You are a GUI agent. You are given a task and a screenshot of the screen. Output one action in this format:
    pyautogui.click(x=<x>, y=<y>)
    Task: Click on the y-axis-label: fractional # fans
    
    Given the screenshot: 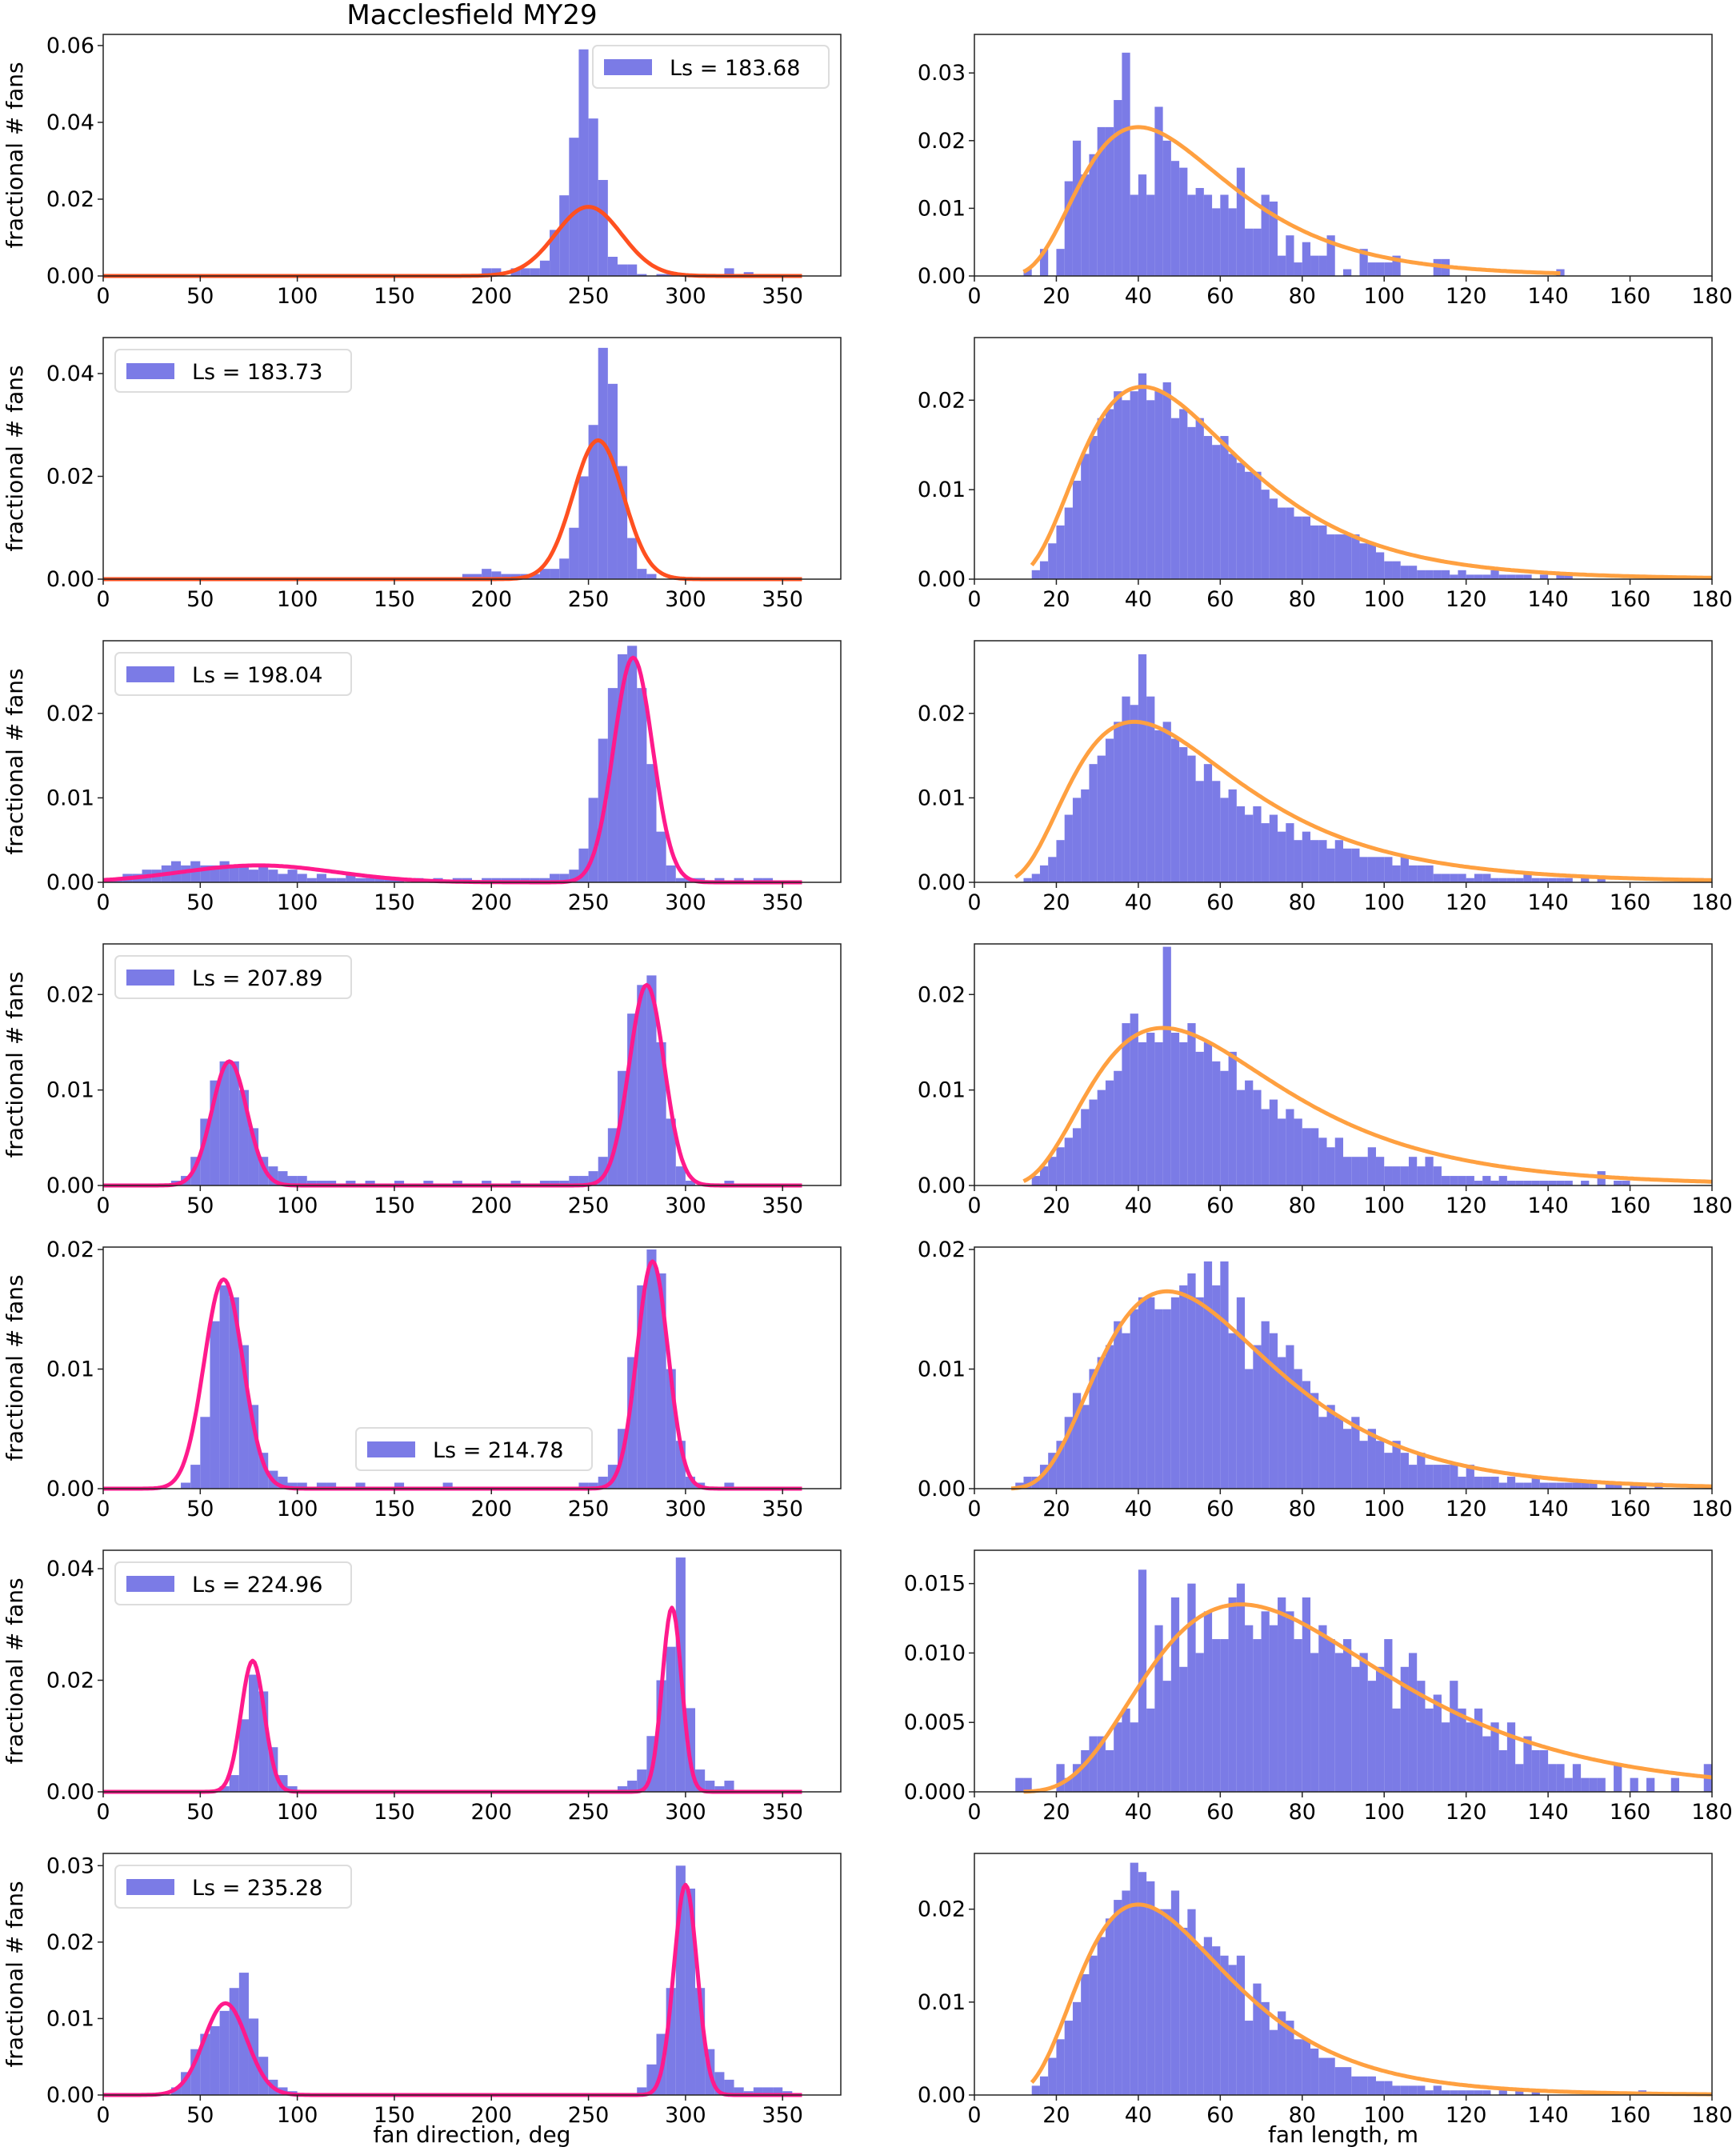 What is the action you would take?
    pyautogui.click(x=15, y=761)
    